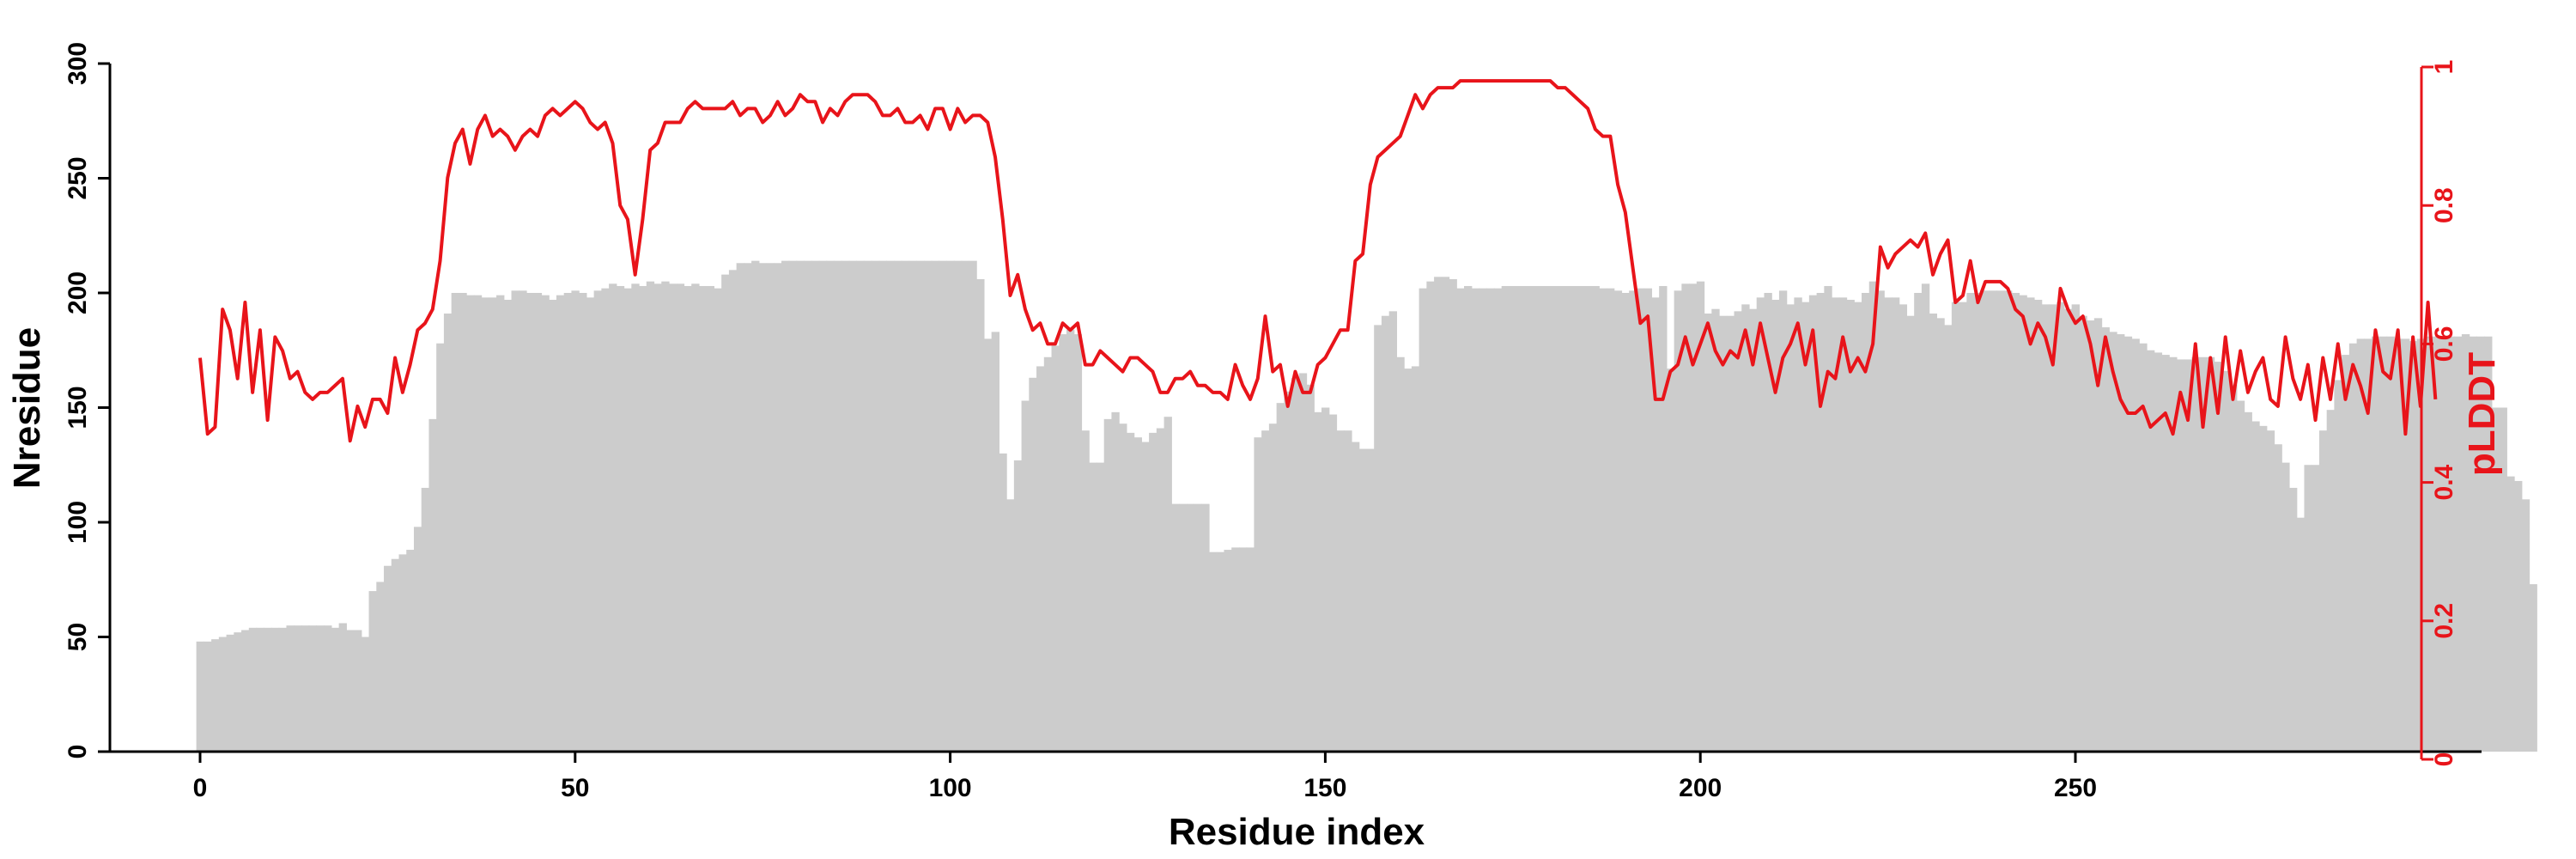  I want to click on x-axis-title: Residue index, so click(1297, 832).